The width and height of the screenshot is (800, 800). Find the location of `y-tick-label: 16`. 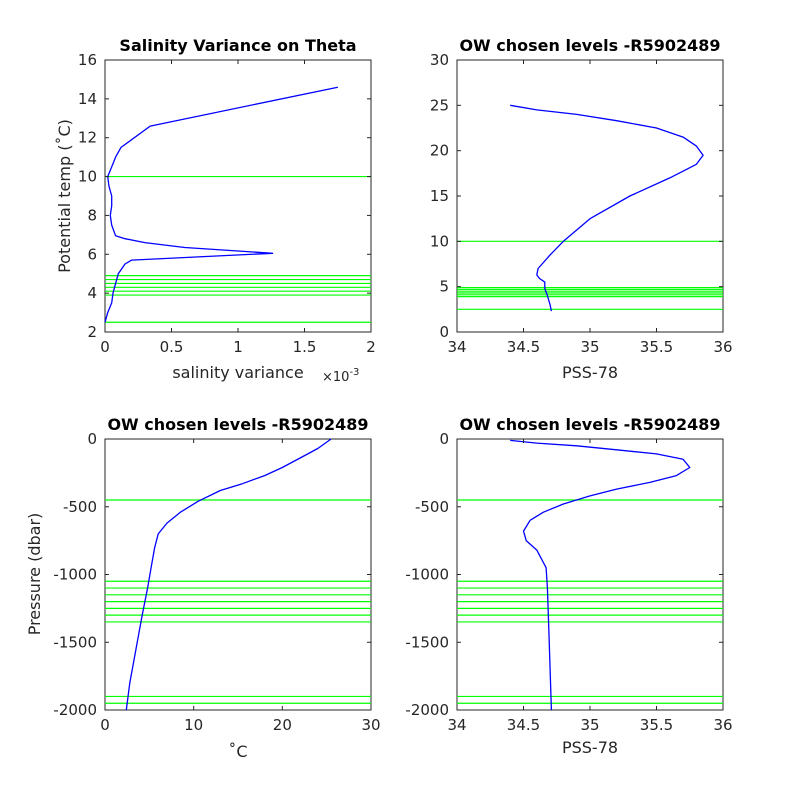

y-tick-label: 16 is located at coordinates (87, 60).